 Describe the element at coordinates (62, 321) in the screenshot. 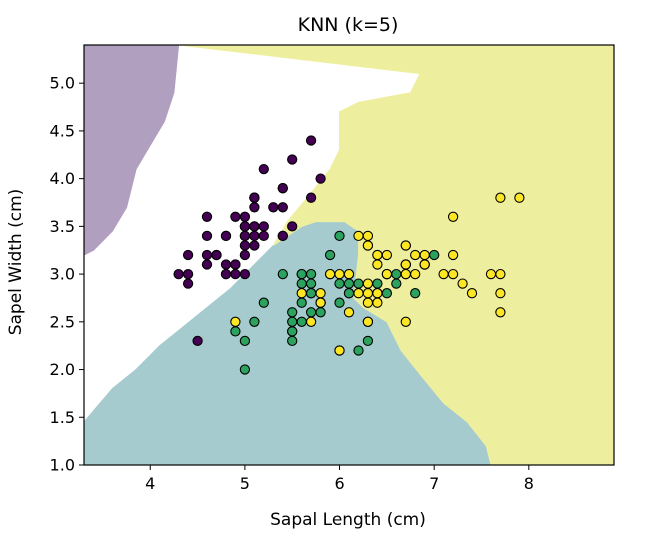

I see `y-tick-label: 2.5` at that location.